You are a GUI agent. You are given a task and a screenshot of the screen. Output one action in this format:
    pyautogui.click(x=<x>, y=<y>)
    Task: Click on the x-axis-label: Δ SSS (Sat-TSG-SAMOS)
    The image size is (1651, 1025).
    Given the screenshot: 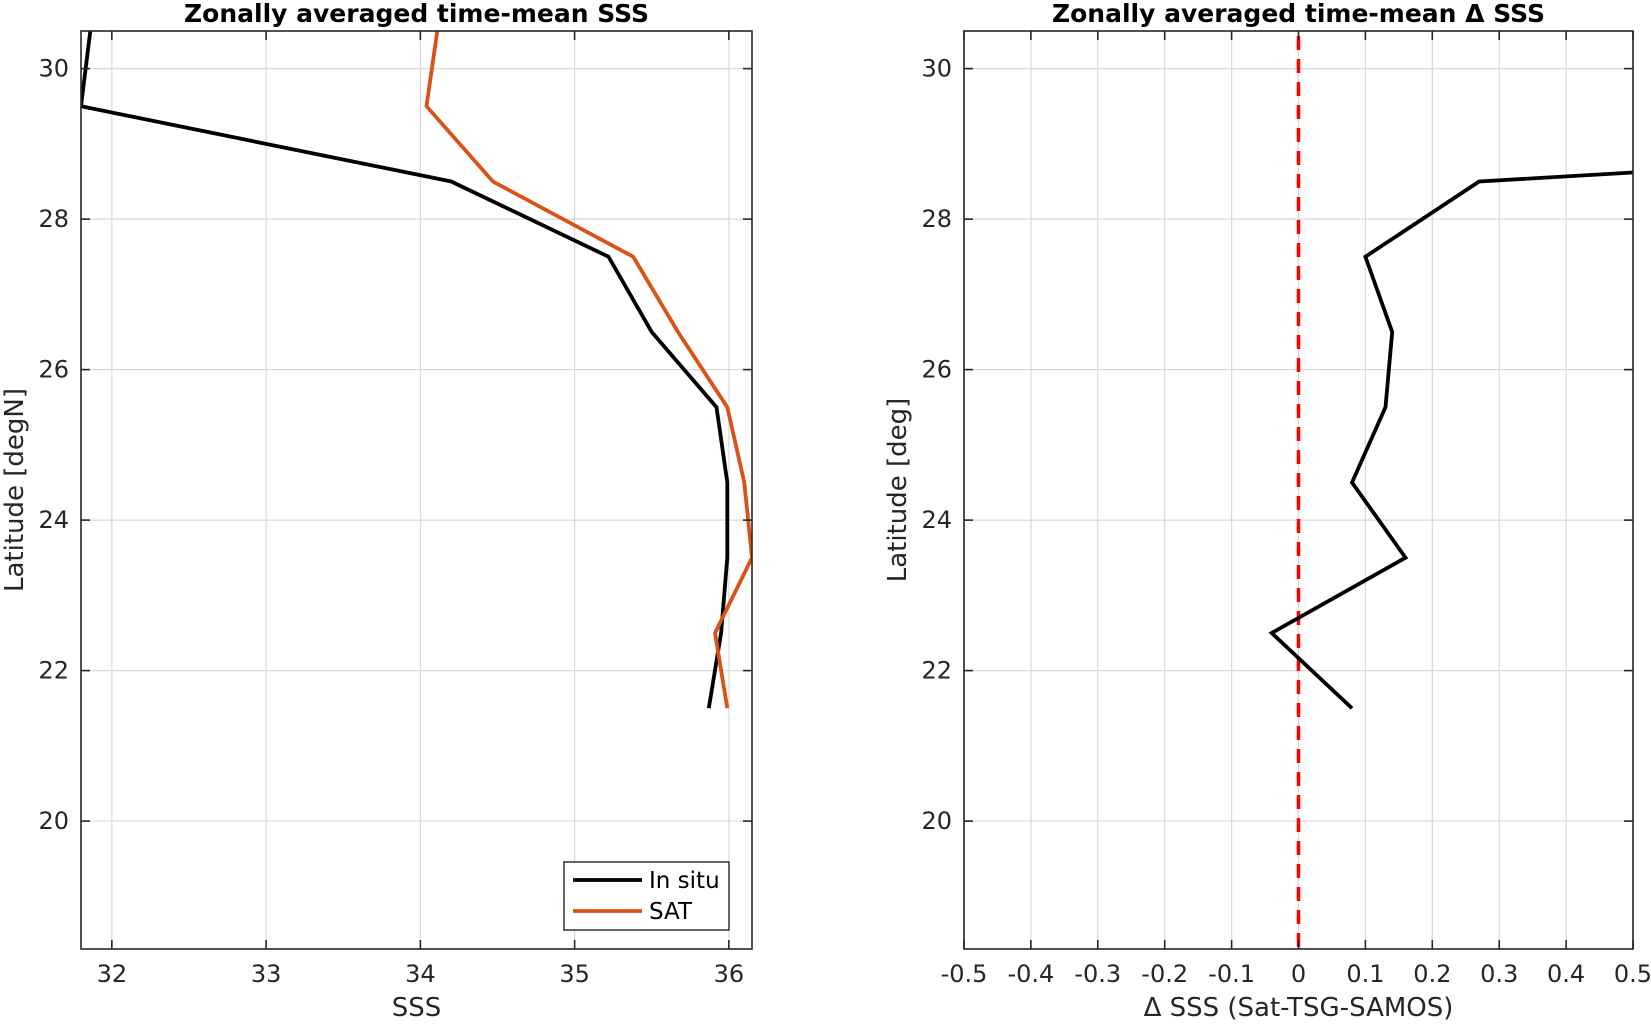 What is the action you would take?
    pyautogui.click(x=1299, y=1008)
    